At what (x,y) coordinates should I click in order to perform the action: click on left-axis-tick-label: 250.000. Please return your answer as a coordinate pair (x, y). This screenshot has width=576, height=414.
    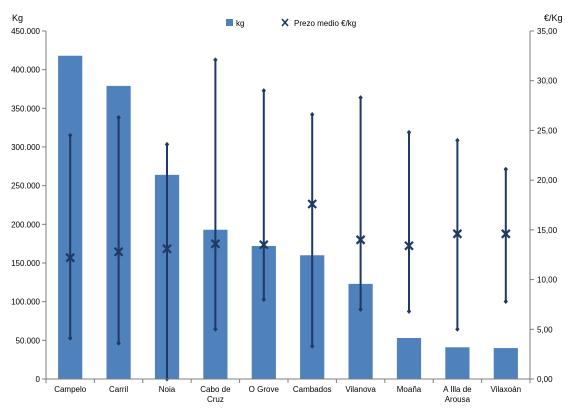
    Looking at the image, I should click on (25, 186).